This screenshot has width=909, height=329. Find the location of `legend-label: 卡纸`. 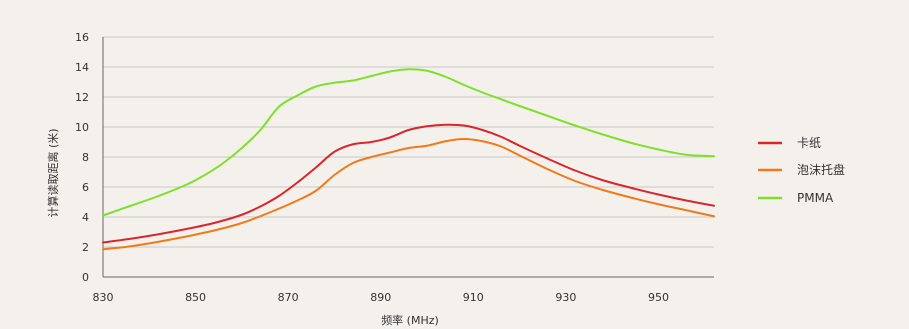

legend-label: 卡纸 is located at coordinates (809, 143).